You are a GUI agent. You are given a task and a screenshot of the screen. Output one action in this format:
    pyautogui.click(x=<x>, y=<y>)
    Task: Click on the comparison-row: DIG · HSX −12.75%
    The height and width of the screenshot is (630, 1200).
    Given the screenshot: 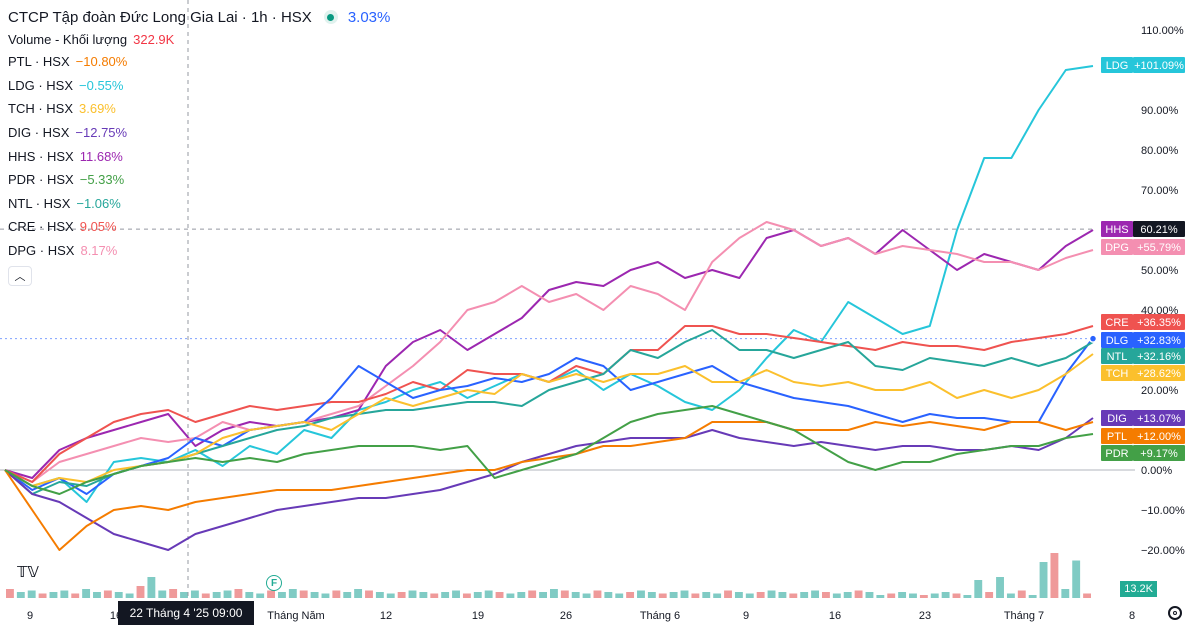 What is the action you would take?
    pyautogui.click(x=199, y=133)
    